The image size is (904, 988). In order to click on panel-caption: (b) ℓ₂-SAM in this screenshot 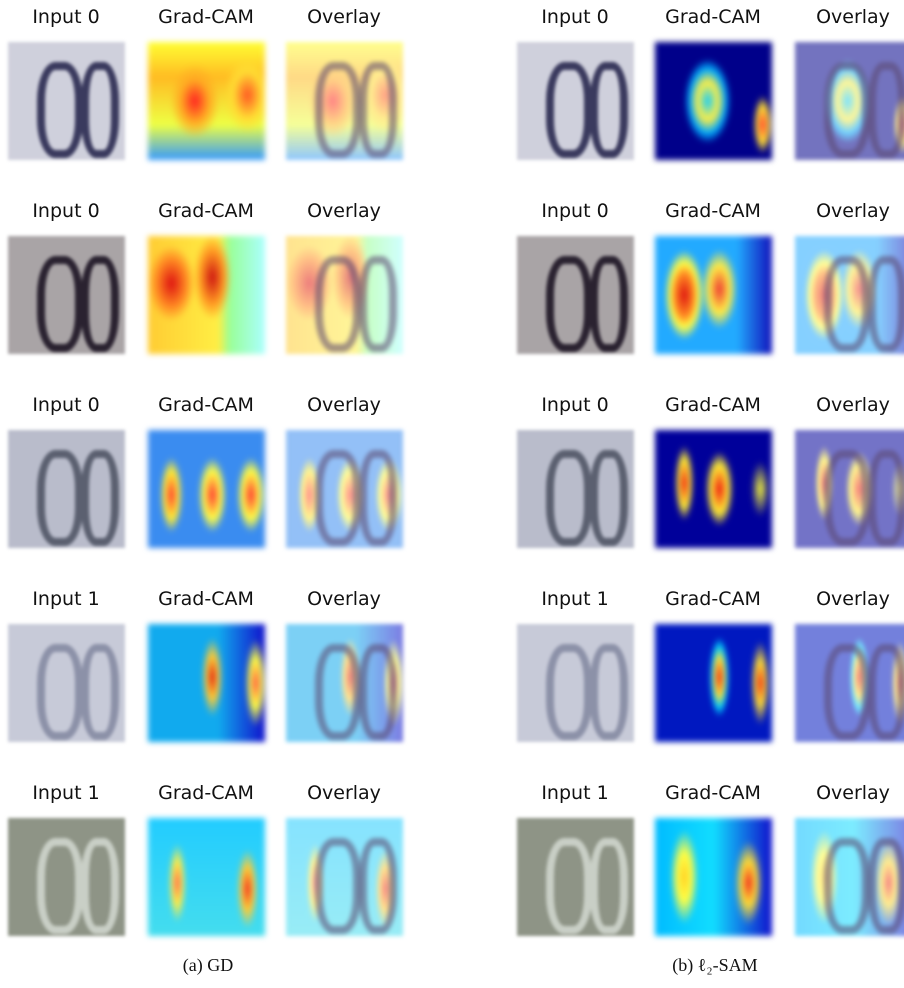, I will do `click(715, 965)`.